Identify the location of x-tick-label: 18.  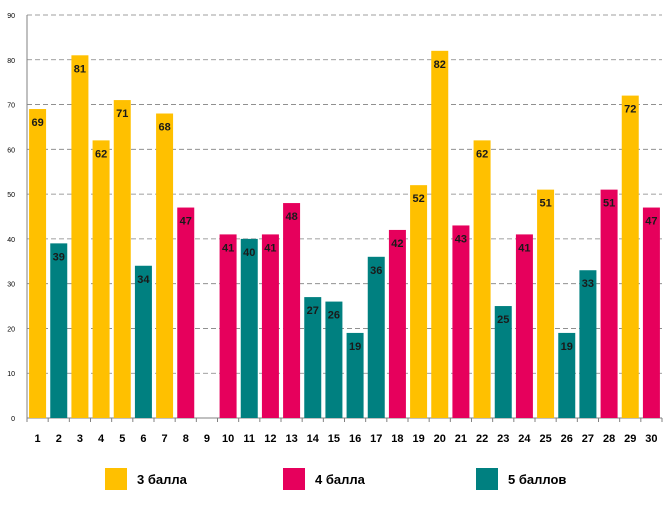
(397, 439).